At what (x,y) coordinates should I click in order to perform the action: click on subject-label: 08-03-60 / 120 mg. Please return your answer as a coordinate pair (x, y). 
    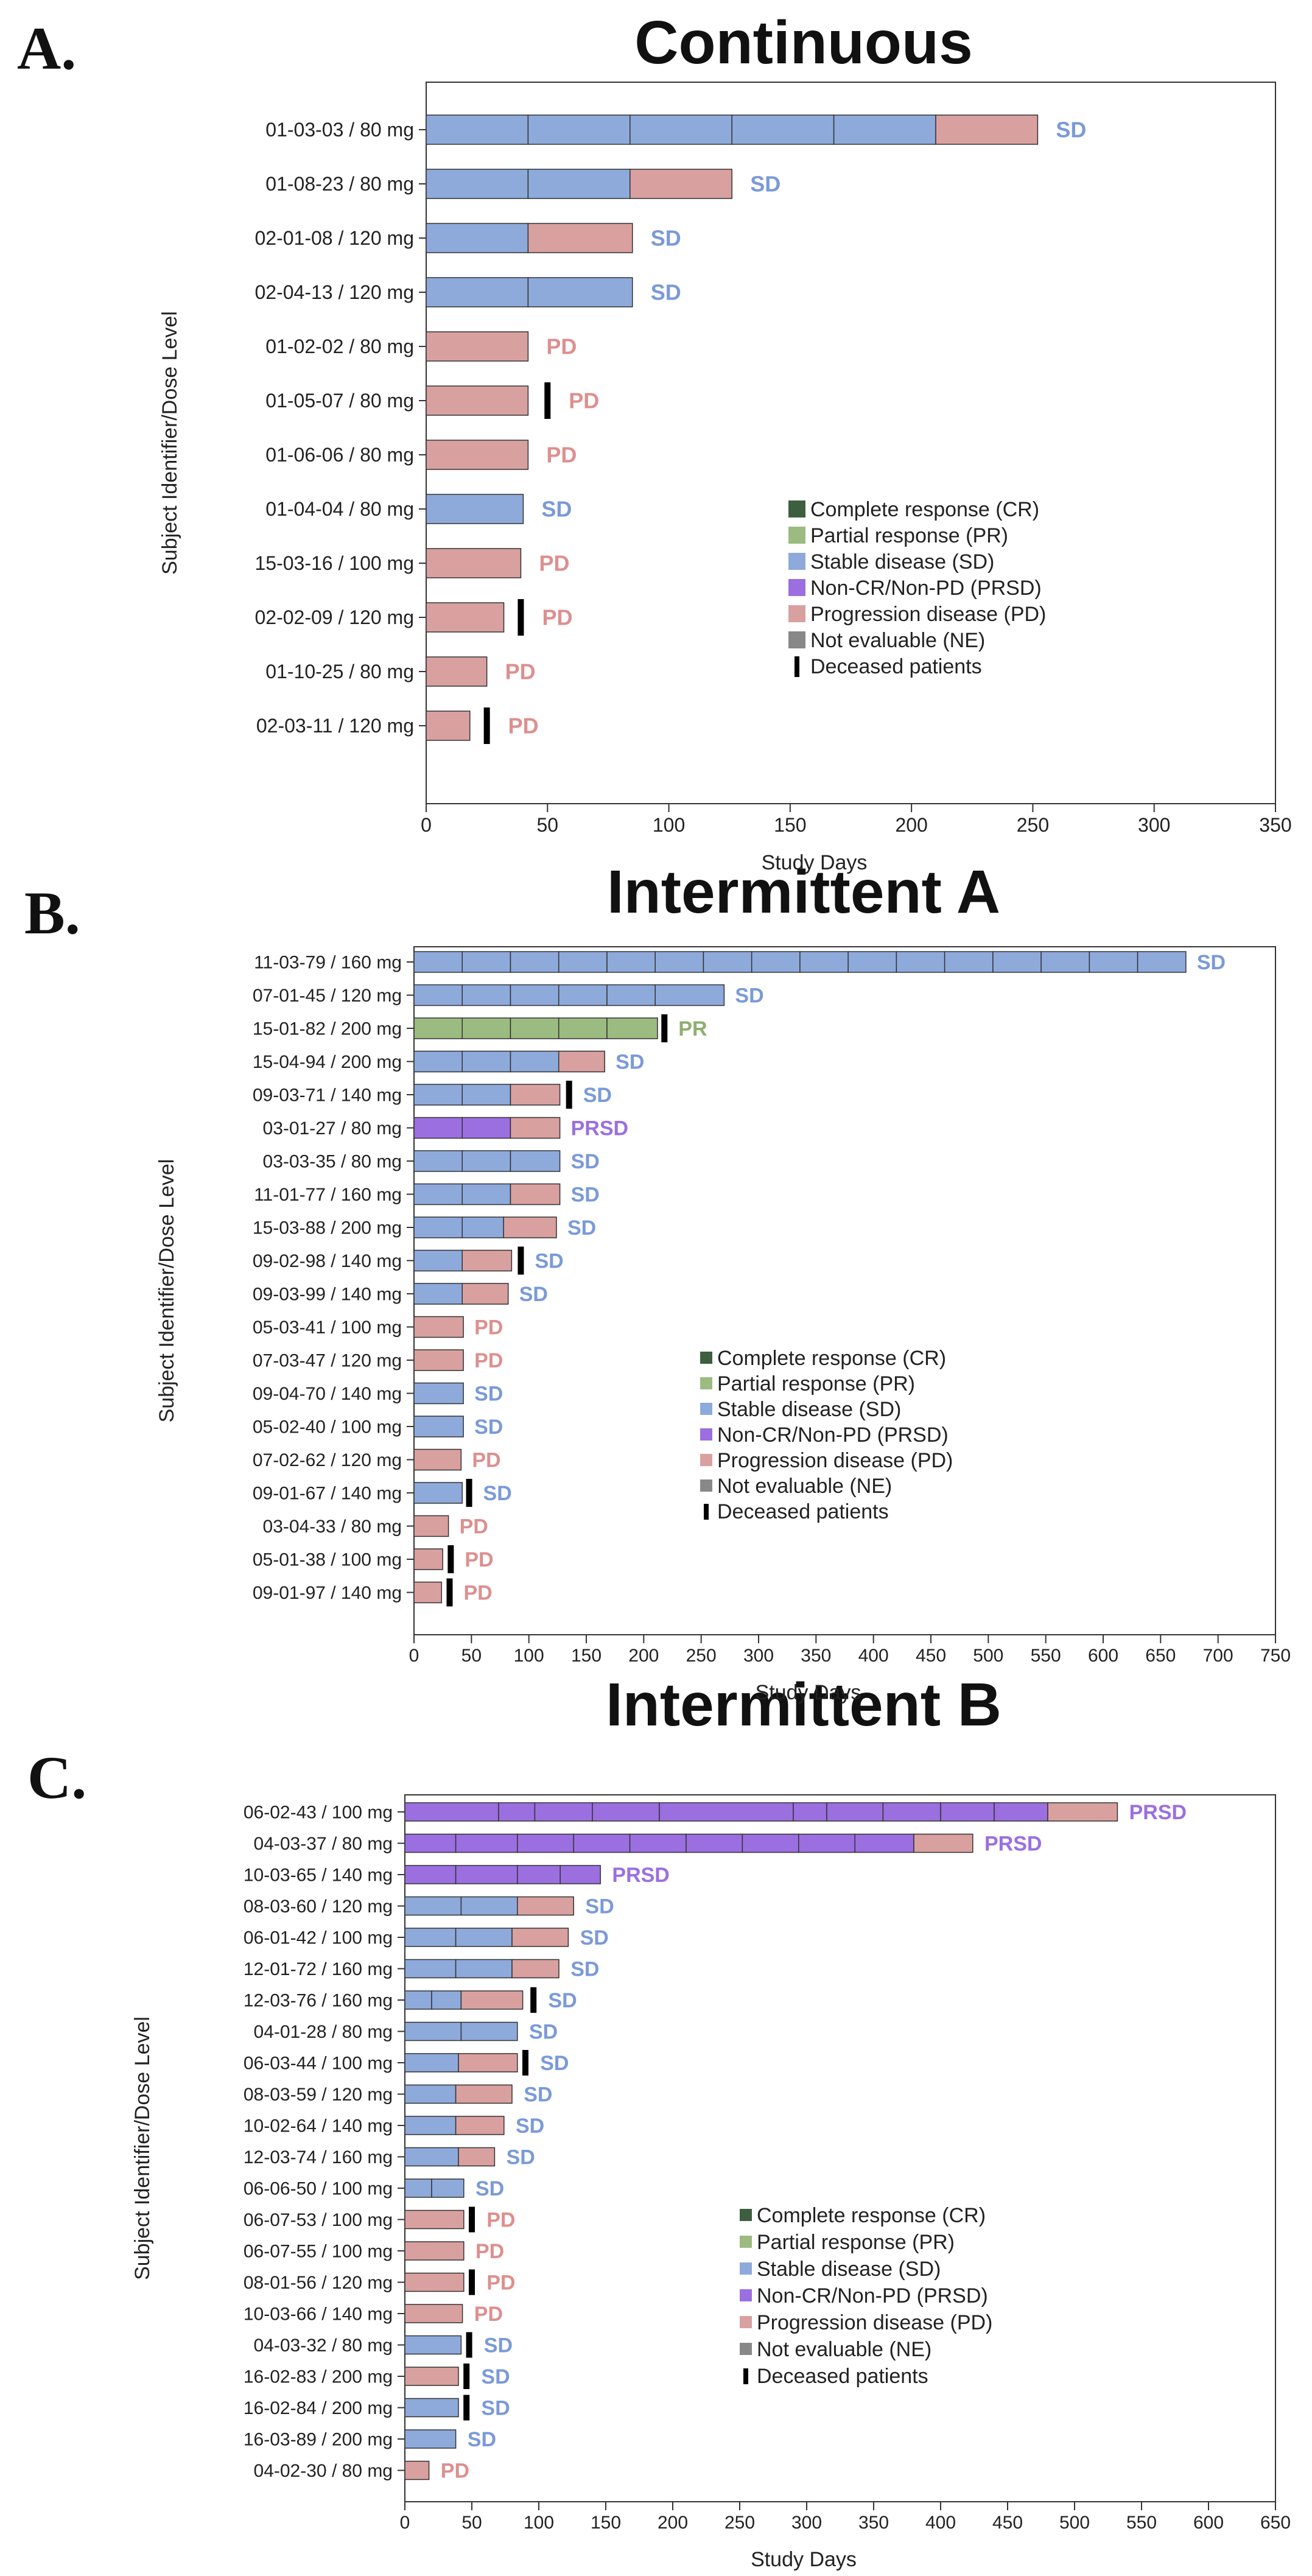
    Looking at the image, I should click on (318, 1907).